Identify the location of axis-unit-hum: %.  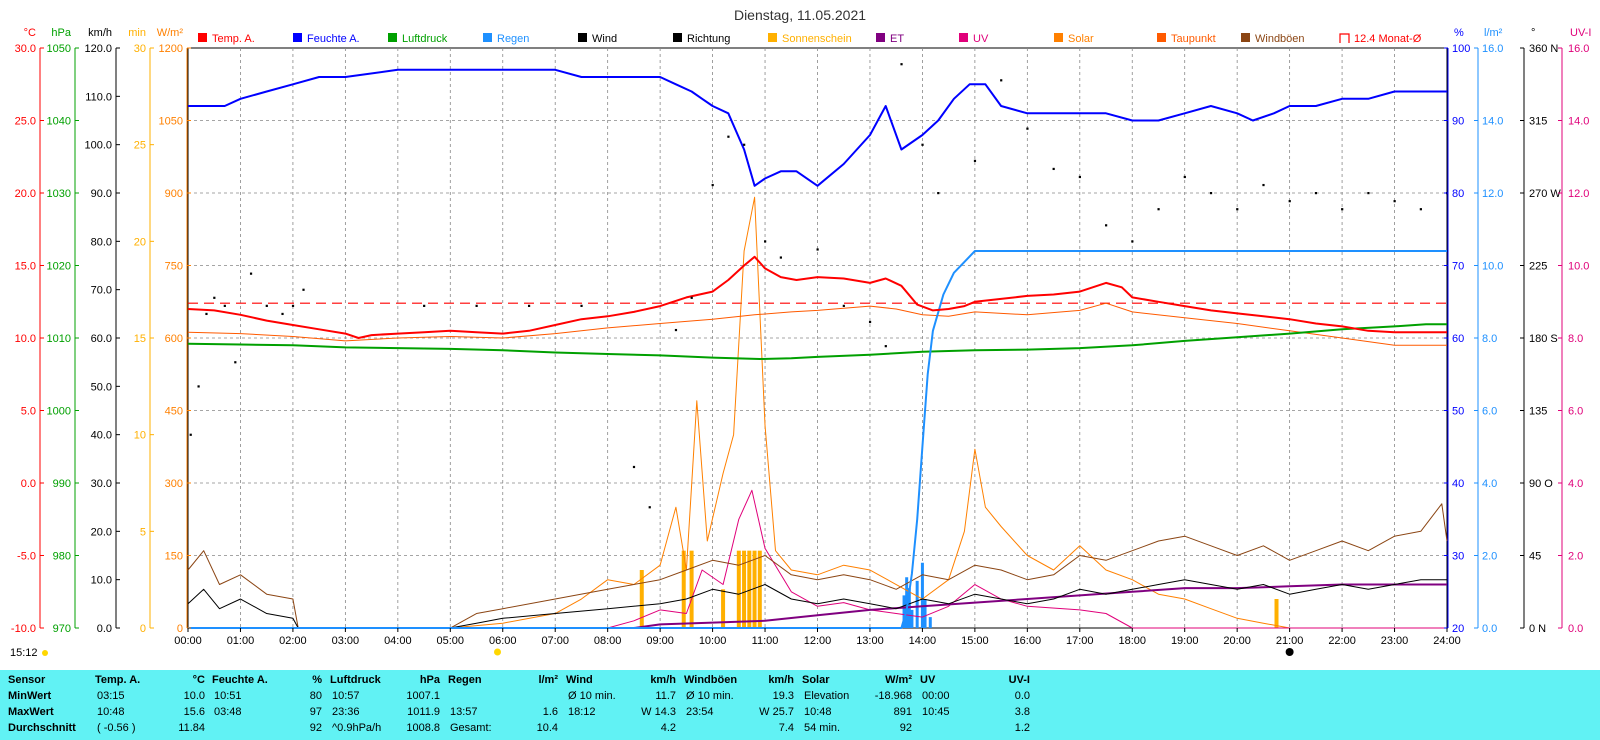
(1459, 33).